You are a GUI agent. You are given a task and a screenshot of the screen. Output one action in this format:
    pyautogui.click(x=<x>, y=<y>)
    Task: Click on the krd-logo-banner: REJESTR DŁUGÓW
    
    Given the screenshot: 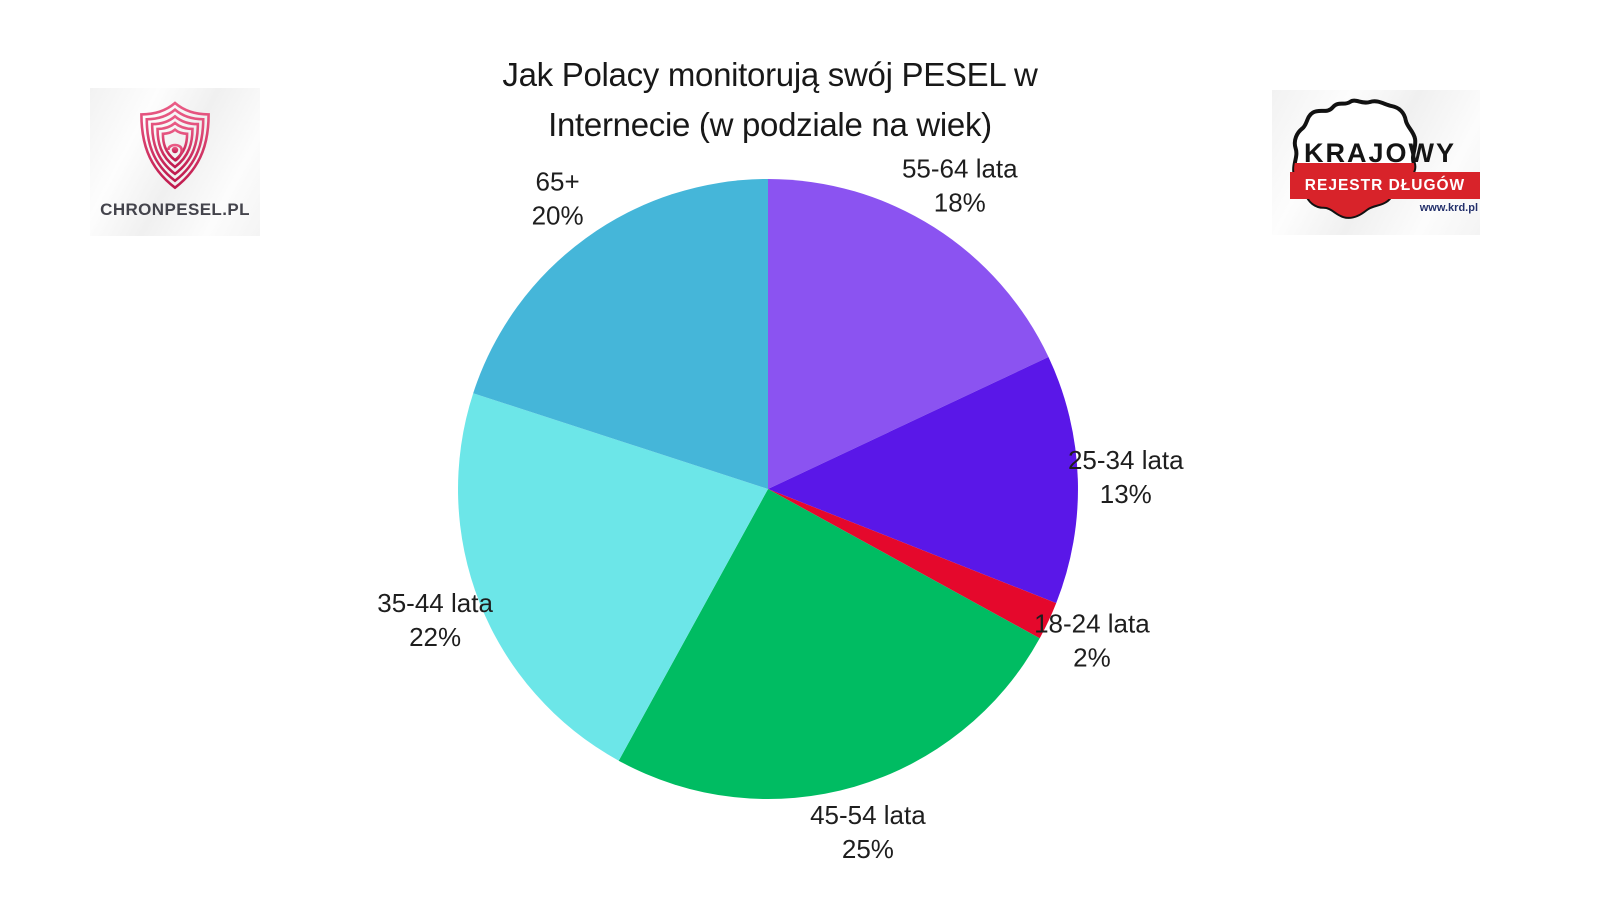 What is the action you would take?
    pyautogui.click(x=1385, y=185)
    